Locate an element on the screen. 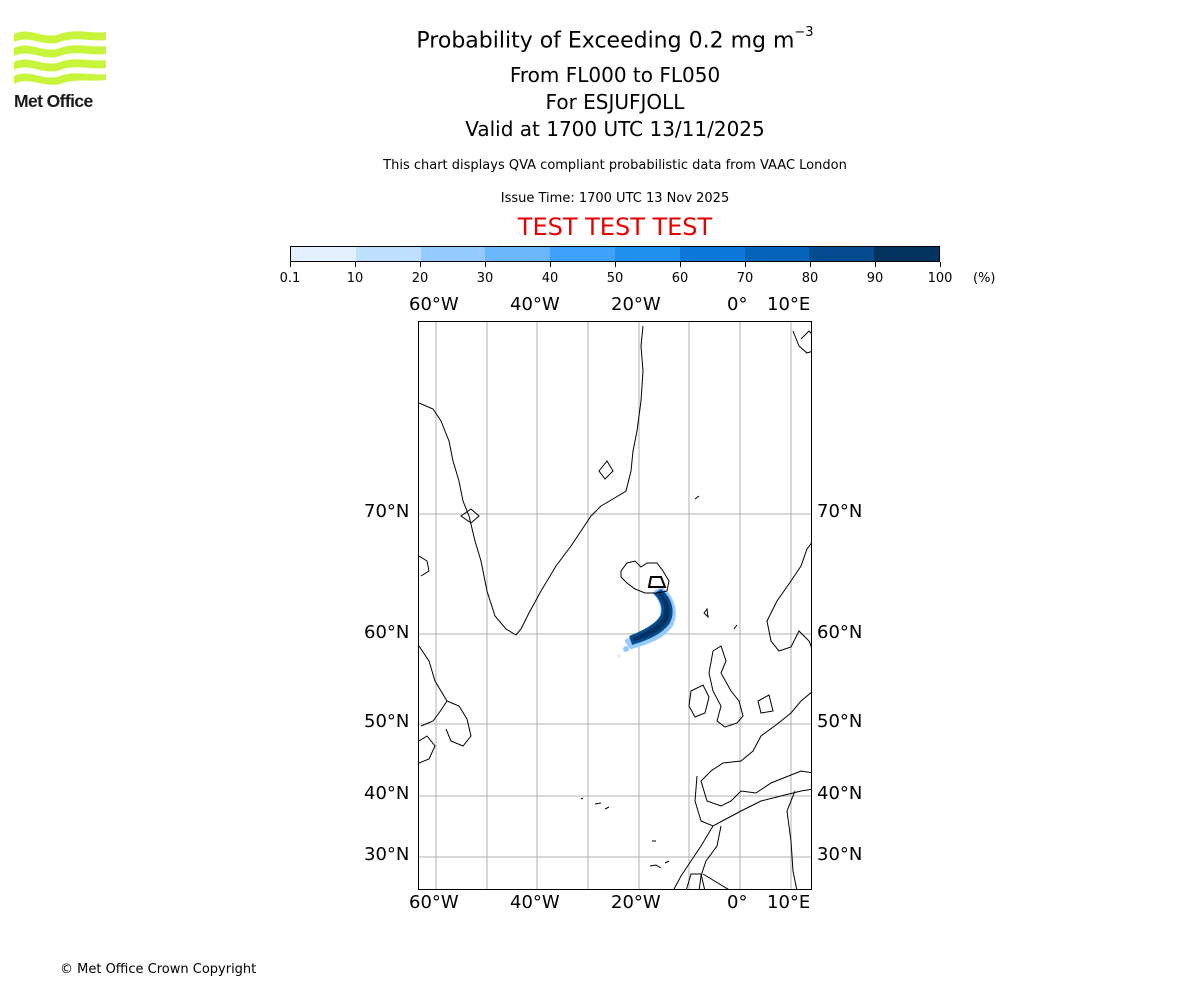  lon-label-top-20w: 20°W is located at coordinates (636, 304).